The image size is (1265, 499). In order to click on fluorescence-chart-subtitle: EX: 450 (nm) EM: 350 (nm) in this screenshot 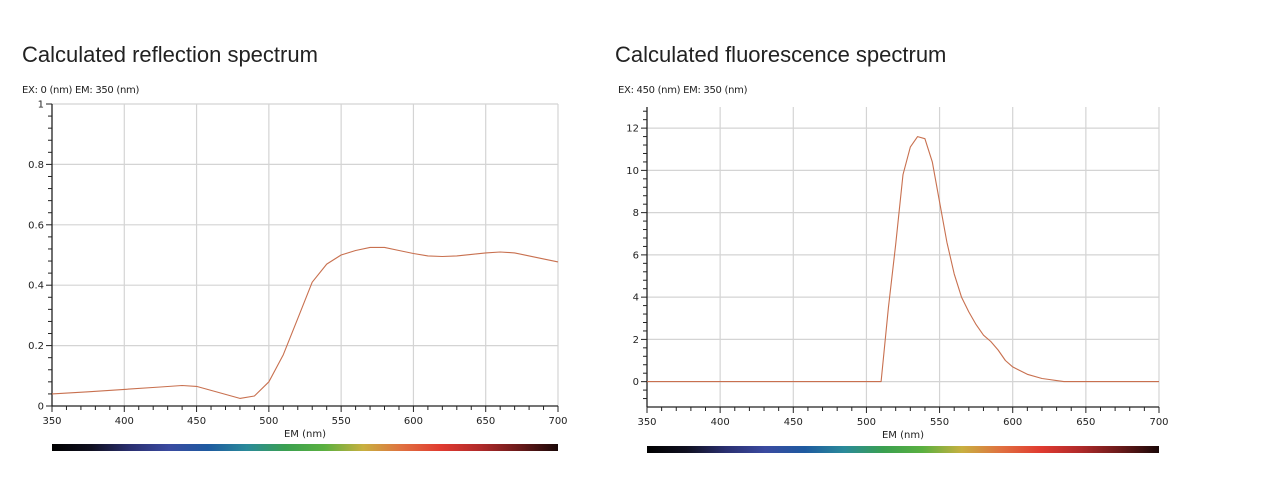, I will do `click(683, 90)`.